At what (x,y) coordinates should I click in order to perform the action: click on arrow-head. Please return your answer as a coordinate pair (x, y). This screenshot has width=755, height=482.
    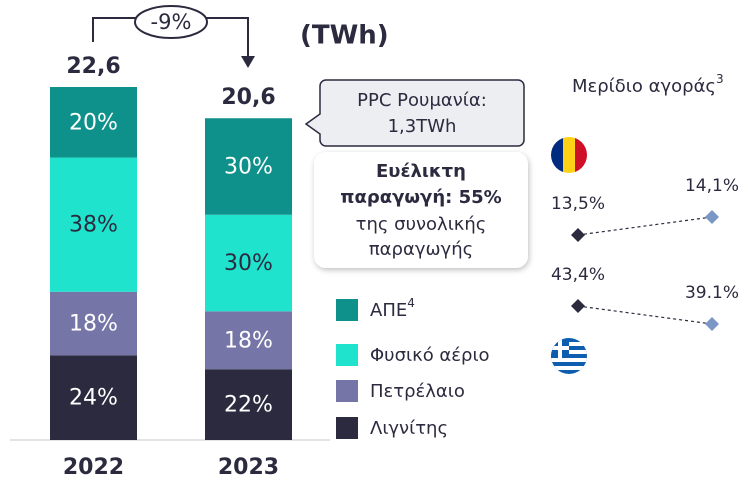
    Looking at the image, I should click on (248, 62).